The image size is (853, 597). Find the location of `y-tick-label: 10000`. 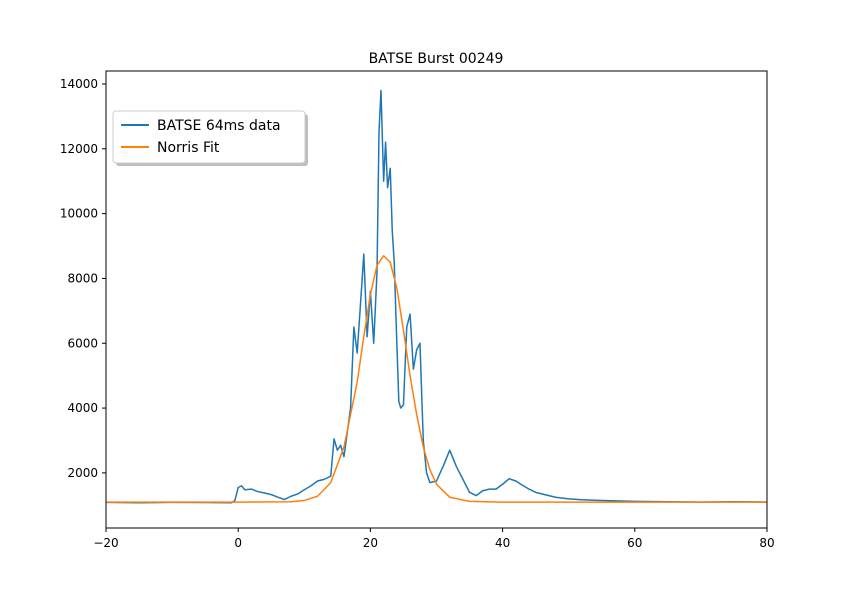

y-tick-label: 10000 is located at coordinates (79, 214).